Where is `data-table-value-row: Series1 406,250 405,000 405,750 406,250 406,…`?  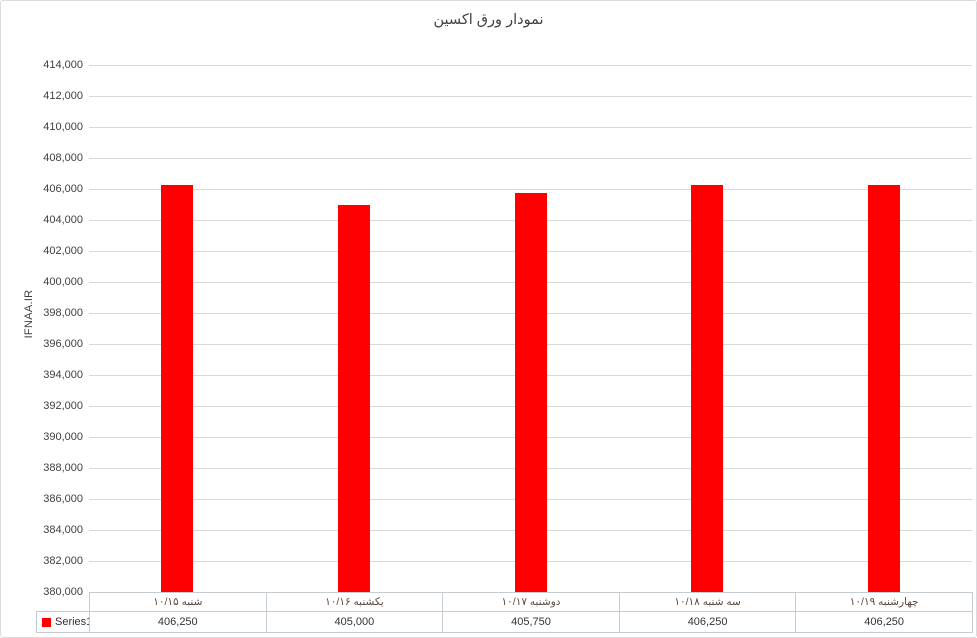
data-table-value-row: Series1 406,250 405,000 405,750 406,250 406,… is located at coordinates (504, 622).